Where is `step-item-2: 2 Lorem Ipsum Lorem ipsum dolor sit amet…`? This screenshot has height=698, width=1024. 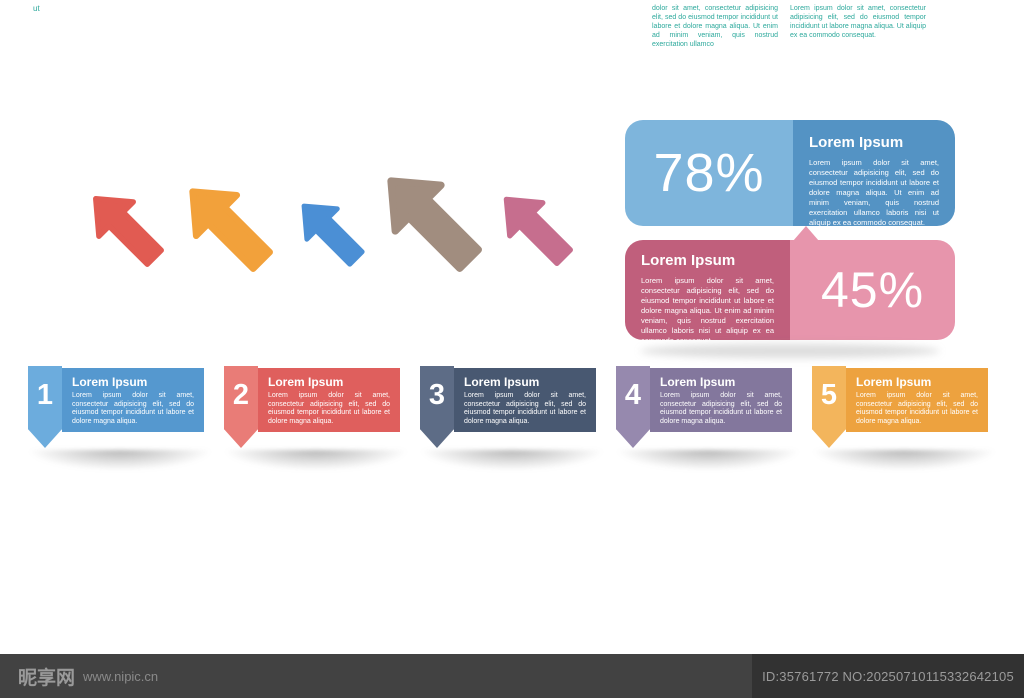 step-item-2: 2 Lorem Ipsum Lorem ipsum dolor sit amet… is located at coordinates (315, 421).